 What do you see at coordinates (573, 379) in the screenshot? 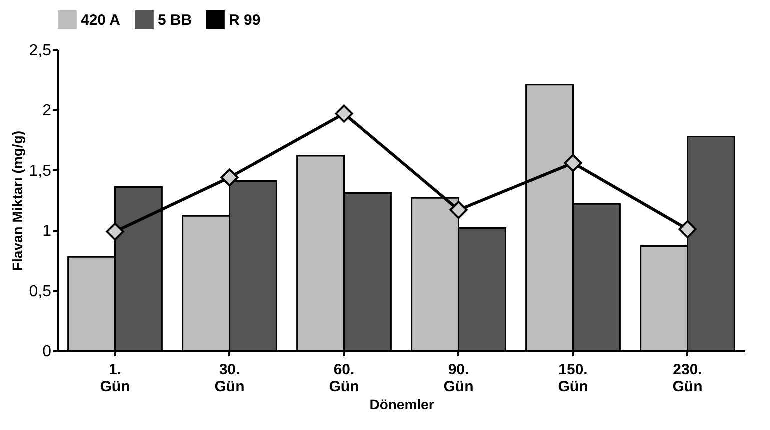
I see `x-tick-label: 150. Gün` at bounding box center [573, 379].